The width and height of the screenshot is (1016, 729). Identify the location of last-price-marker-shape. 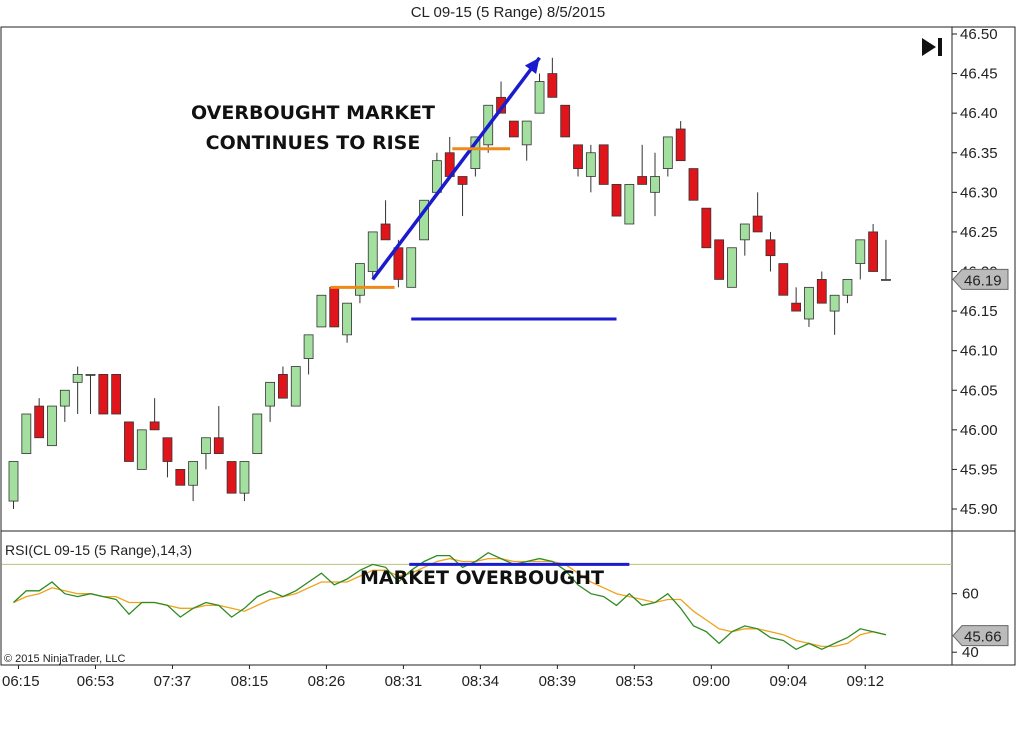
(980, 279).